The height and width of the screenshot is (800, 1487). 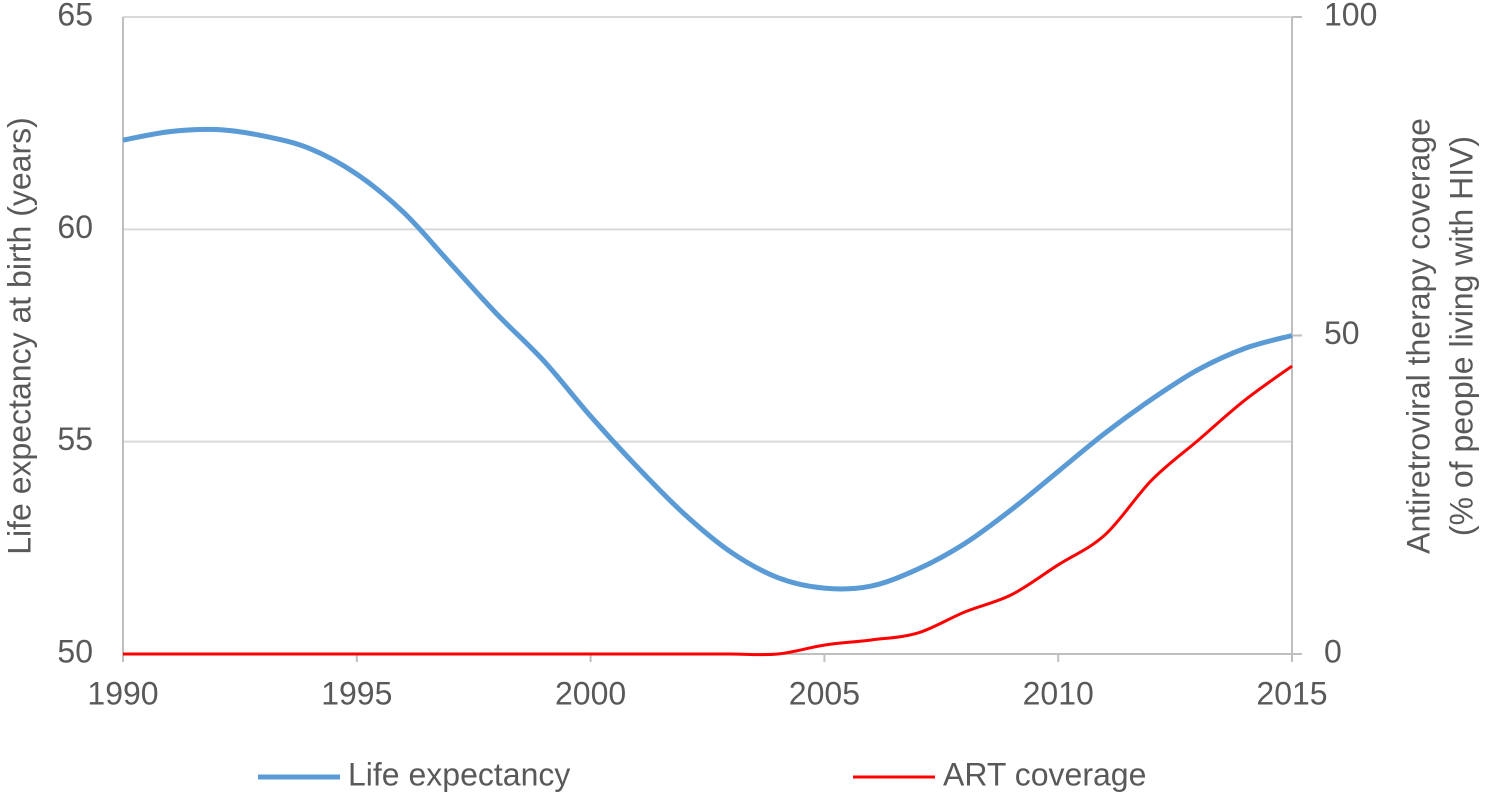 I want to click on x-tick-label: 2015, so click(x=1291, y=693).